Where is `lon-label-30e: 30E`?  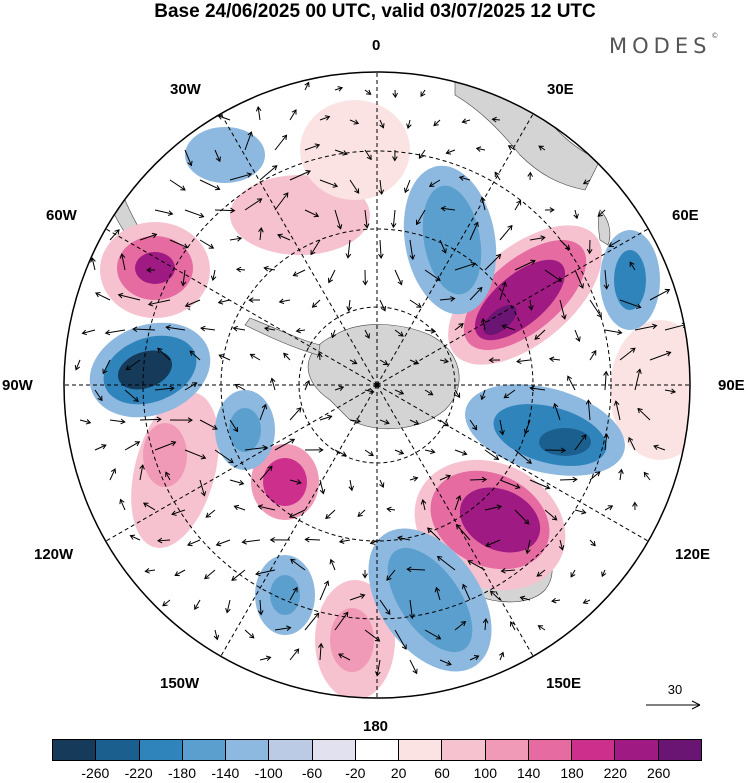 lon-label-30e: 30E is located at coordinates (560, 89).